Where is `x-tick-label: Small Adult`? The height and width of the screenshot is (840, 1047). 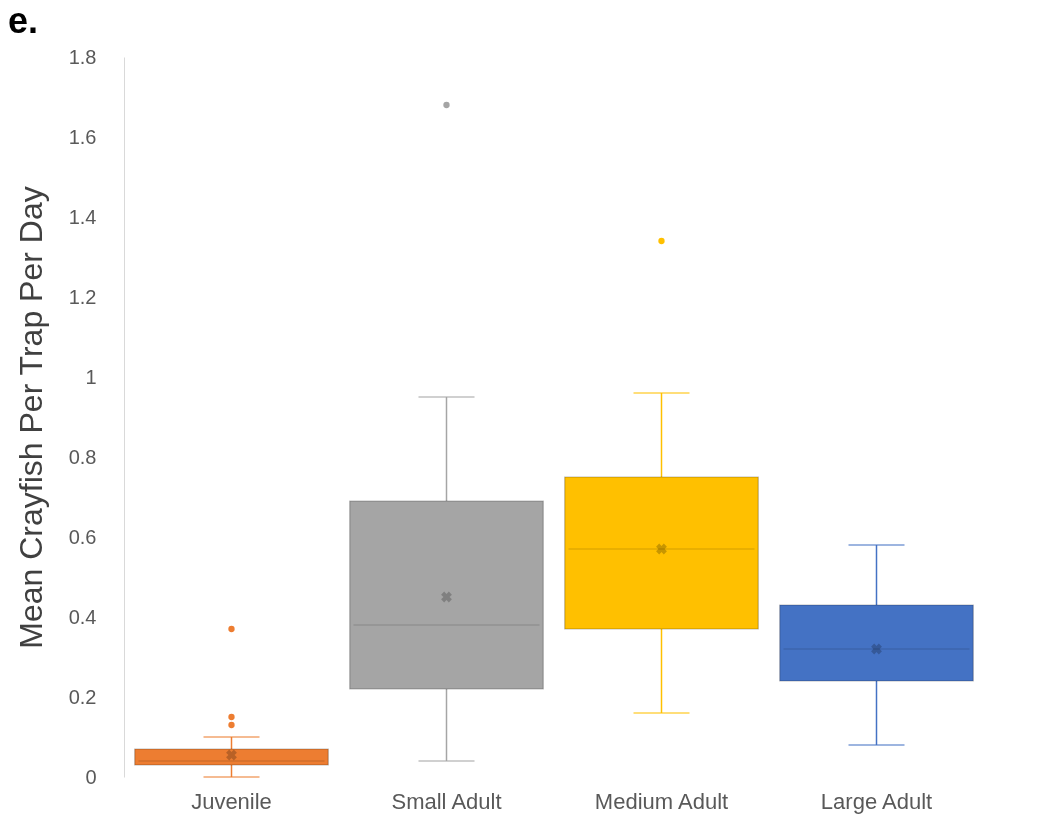 x-tick-label: Small Adult is located at coordinates (446, 801).